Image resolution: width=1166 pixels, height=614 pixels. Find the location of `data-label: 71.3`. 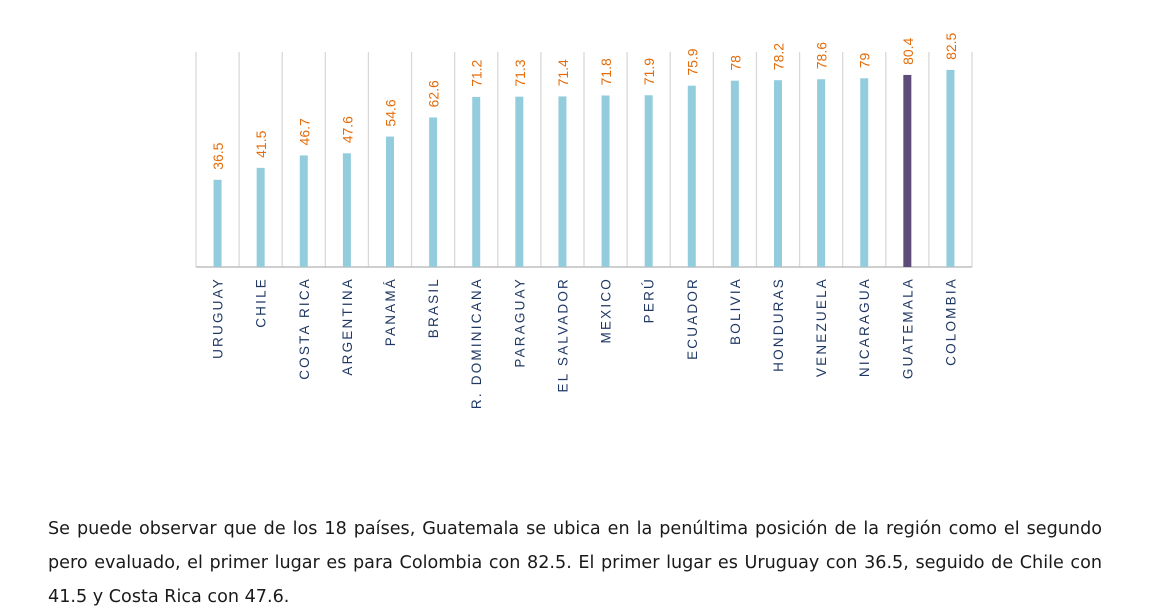

data-label: 71.3 is located at coordinates (520, 72).